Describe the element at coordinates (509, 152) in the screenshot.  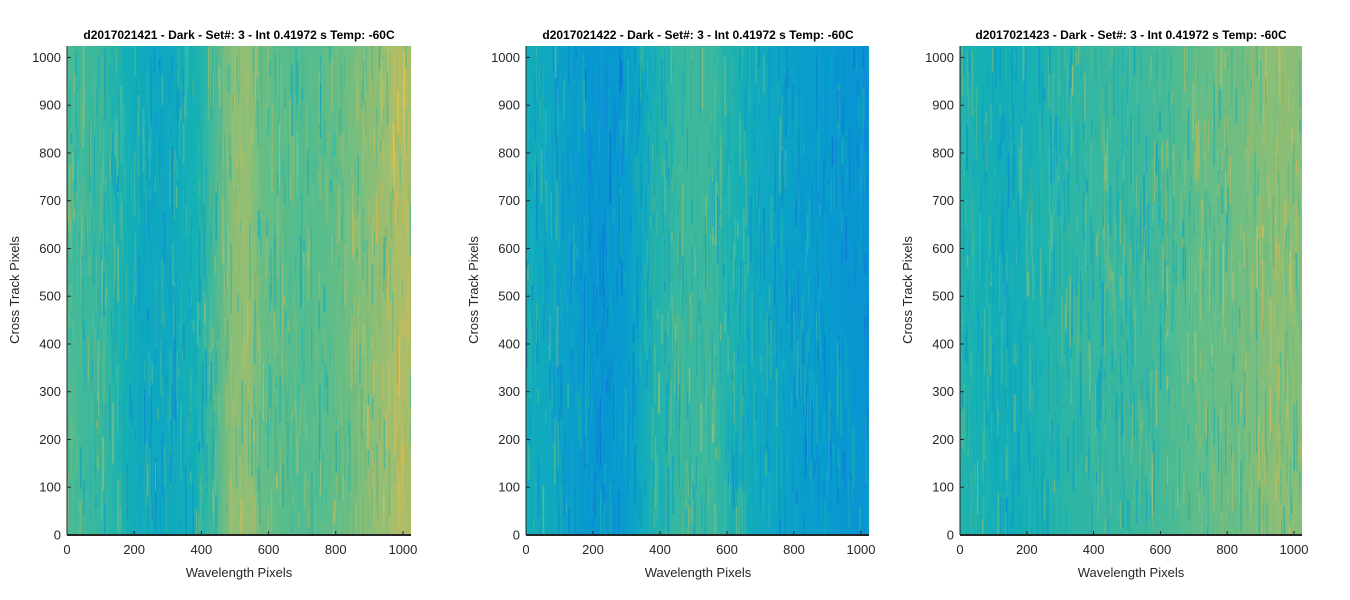
I see `y-tick-label: 800` at that location.